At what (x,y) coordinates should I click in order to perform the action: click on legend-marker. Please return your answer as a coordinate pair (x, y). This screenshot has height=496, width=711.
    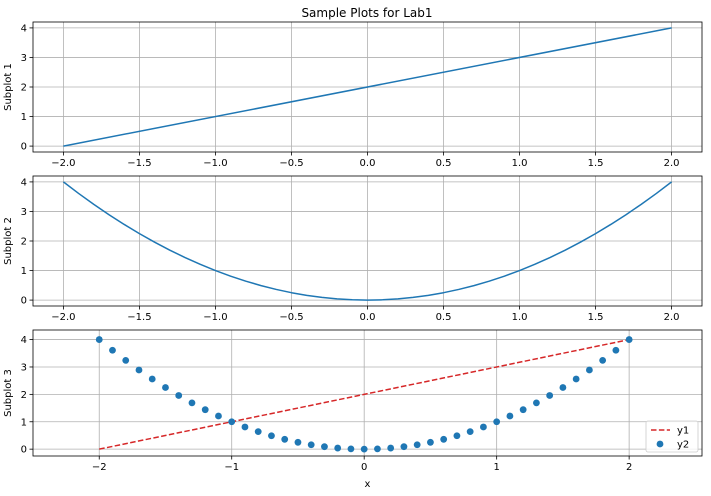
    Looking at the image, I should click on (660, 444).